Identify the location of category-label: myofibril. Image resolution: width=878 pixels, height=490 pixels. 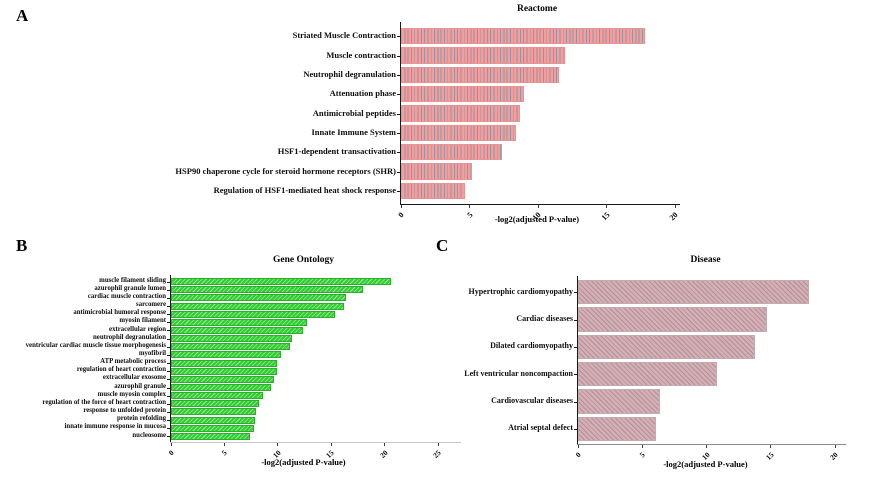
(152, 354).